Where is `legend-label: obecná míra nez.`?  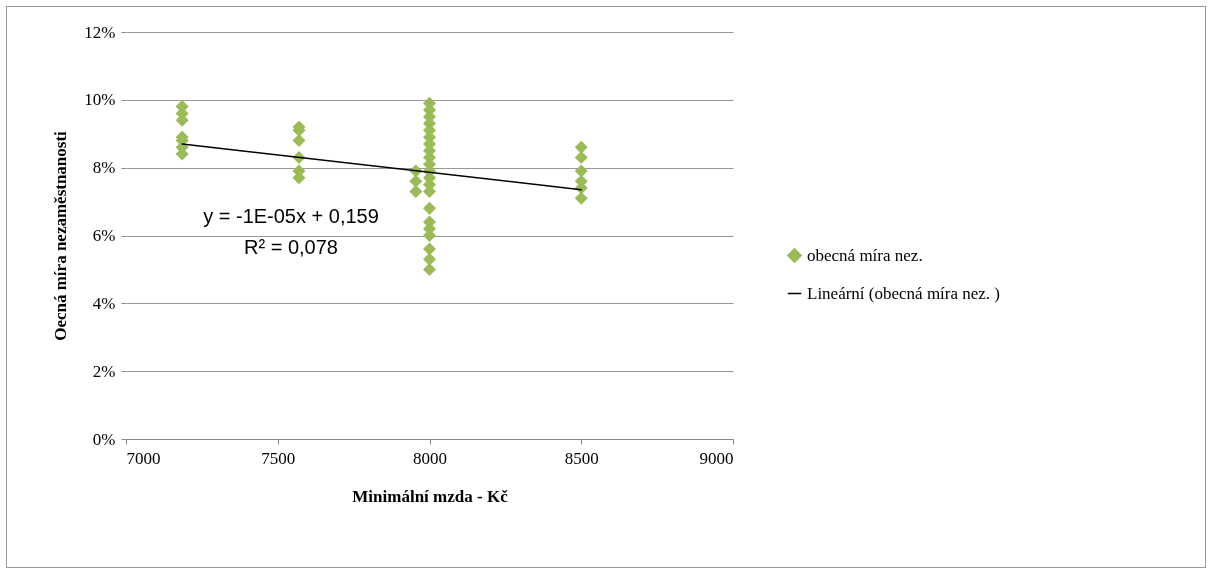
legend-label: obecná míra nez. is located at coordinates (865, 255).